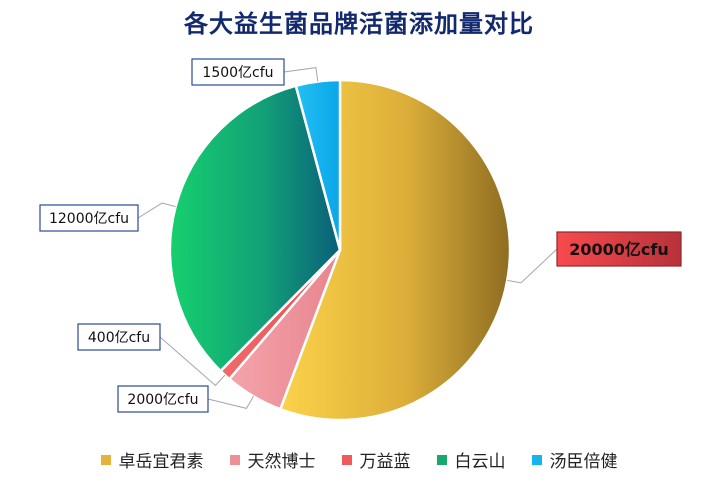  I want to click on data-label-box-wanyilan, so click(119, 337).